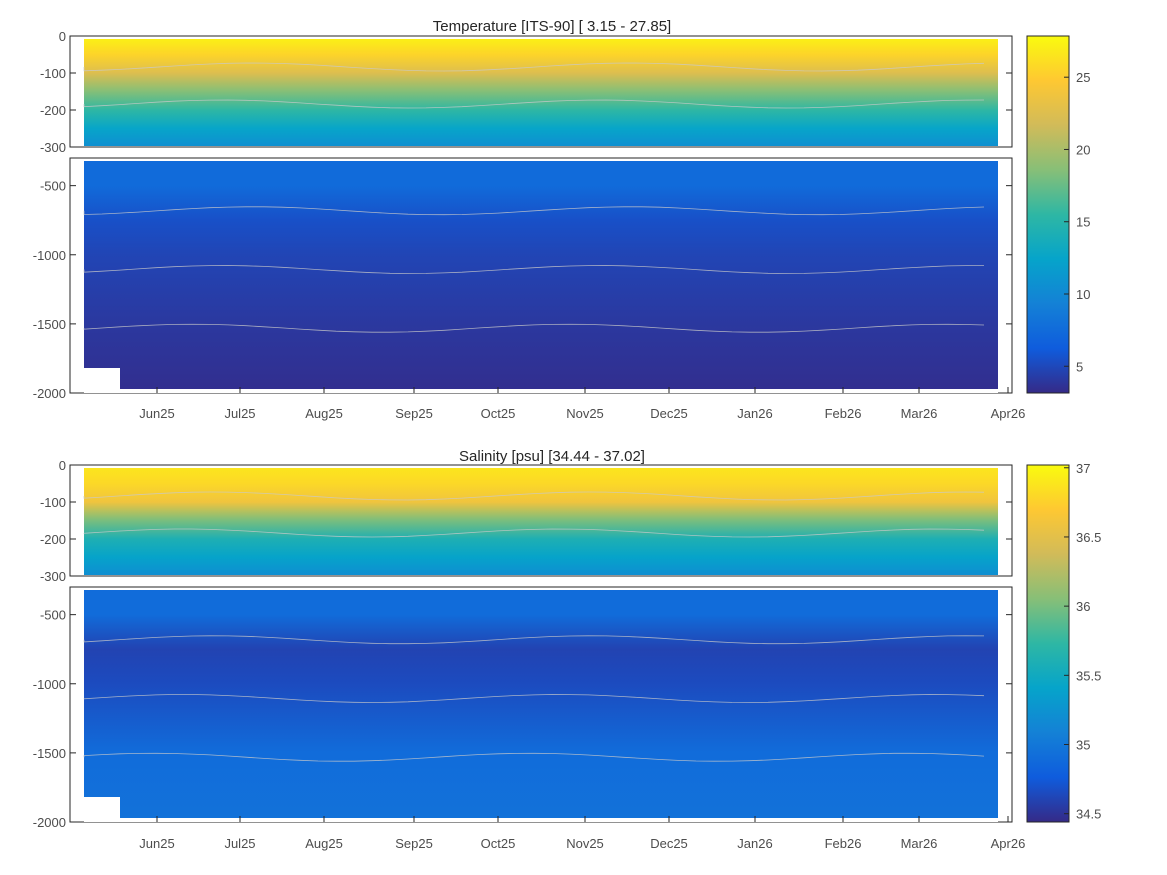 Image resolution: width=1167 pixels, height=875 pixels. I want to click on colorbar-tick-label: 35.5, so click(1088, 675).